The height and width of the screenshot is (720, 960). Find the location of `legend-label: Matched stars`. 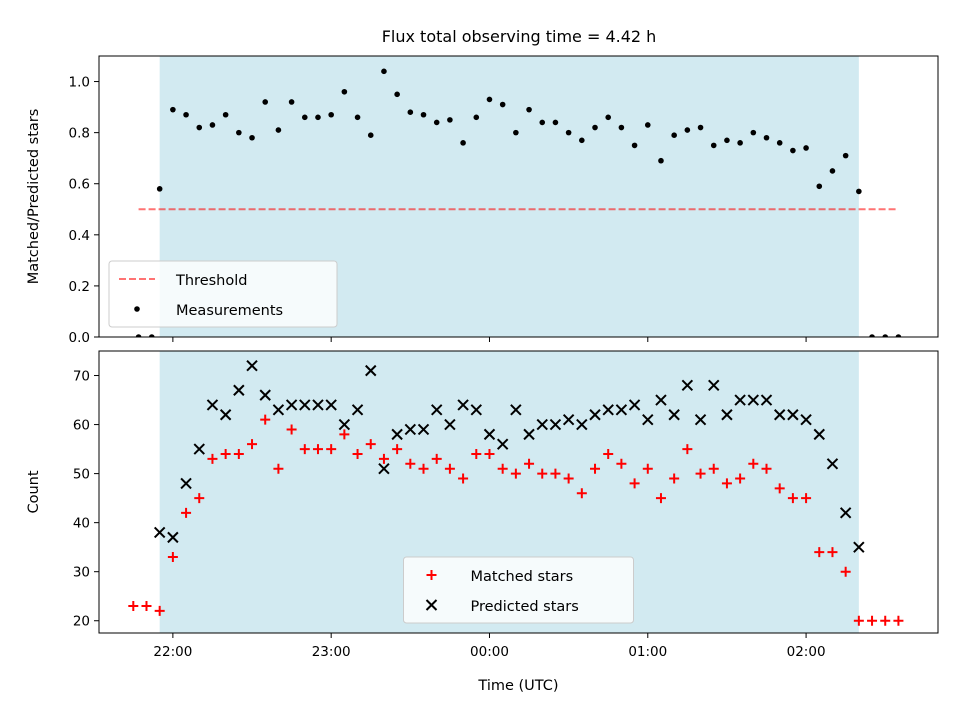

legend-label: Matched stars is located at coordinates (522, 577).